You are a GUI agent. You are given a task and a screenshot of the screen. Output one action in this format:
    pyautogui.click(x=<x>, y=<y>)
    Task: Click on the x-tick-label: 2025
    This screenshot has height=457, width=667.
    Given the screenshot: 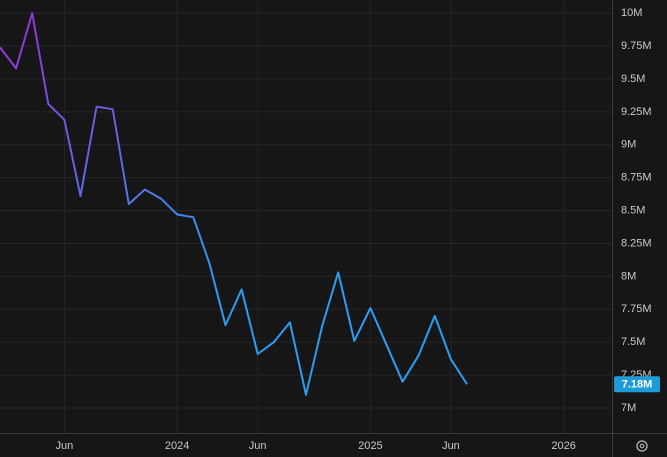 What is the action you would take?
    pyautogui.click(x=370, y=446)
    